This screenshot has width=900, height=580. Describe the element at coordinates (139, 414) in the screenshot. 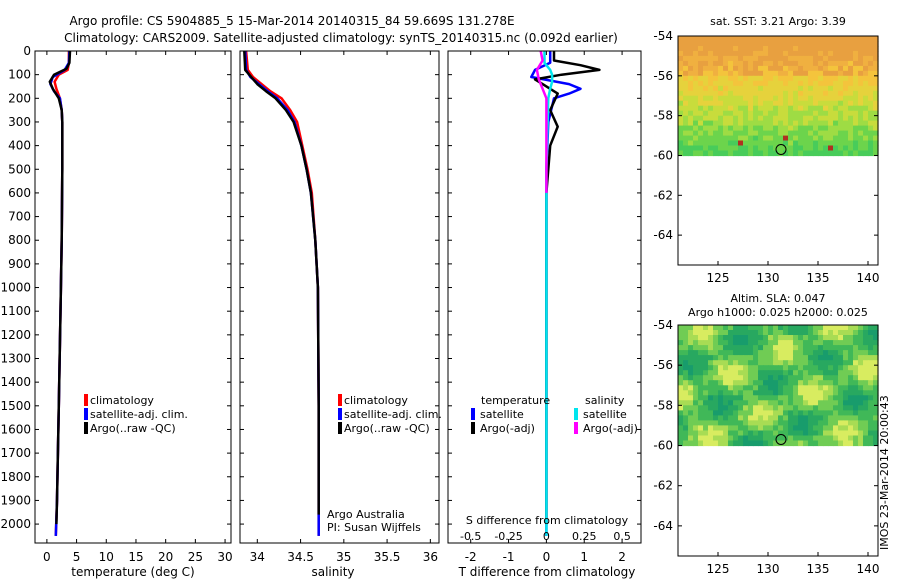

I see `legend-label-satellite: satellite-adj. clim.` at that location.